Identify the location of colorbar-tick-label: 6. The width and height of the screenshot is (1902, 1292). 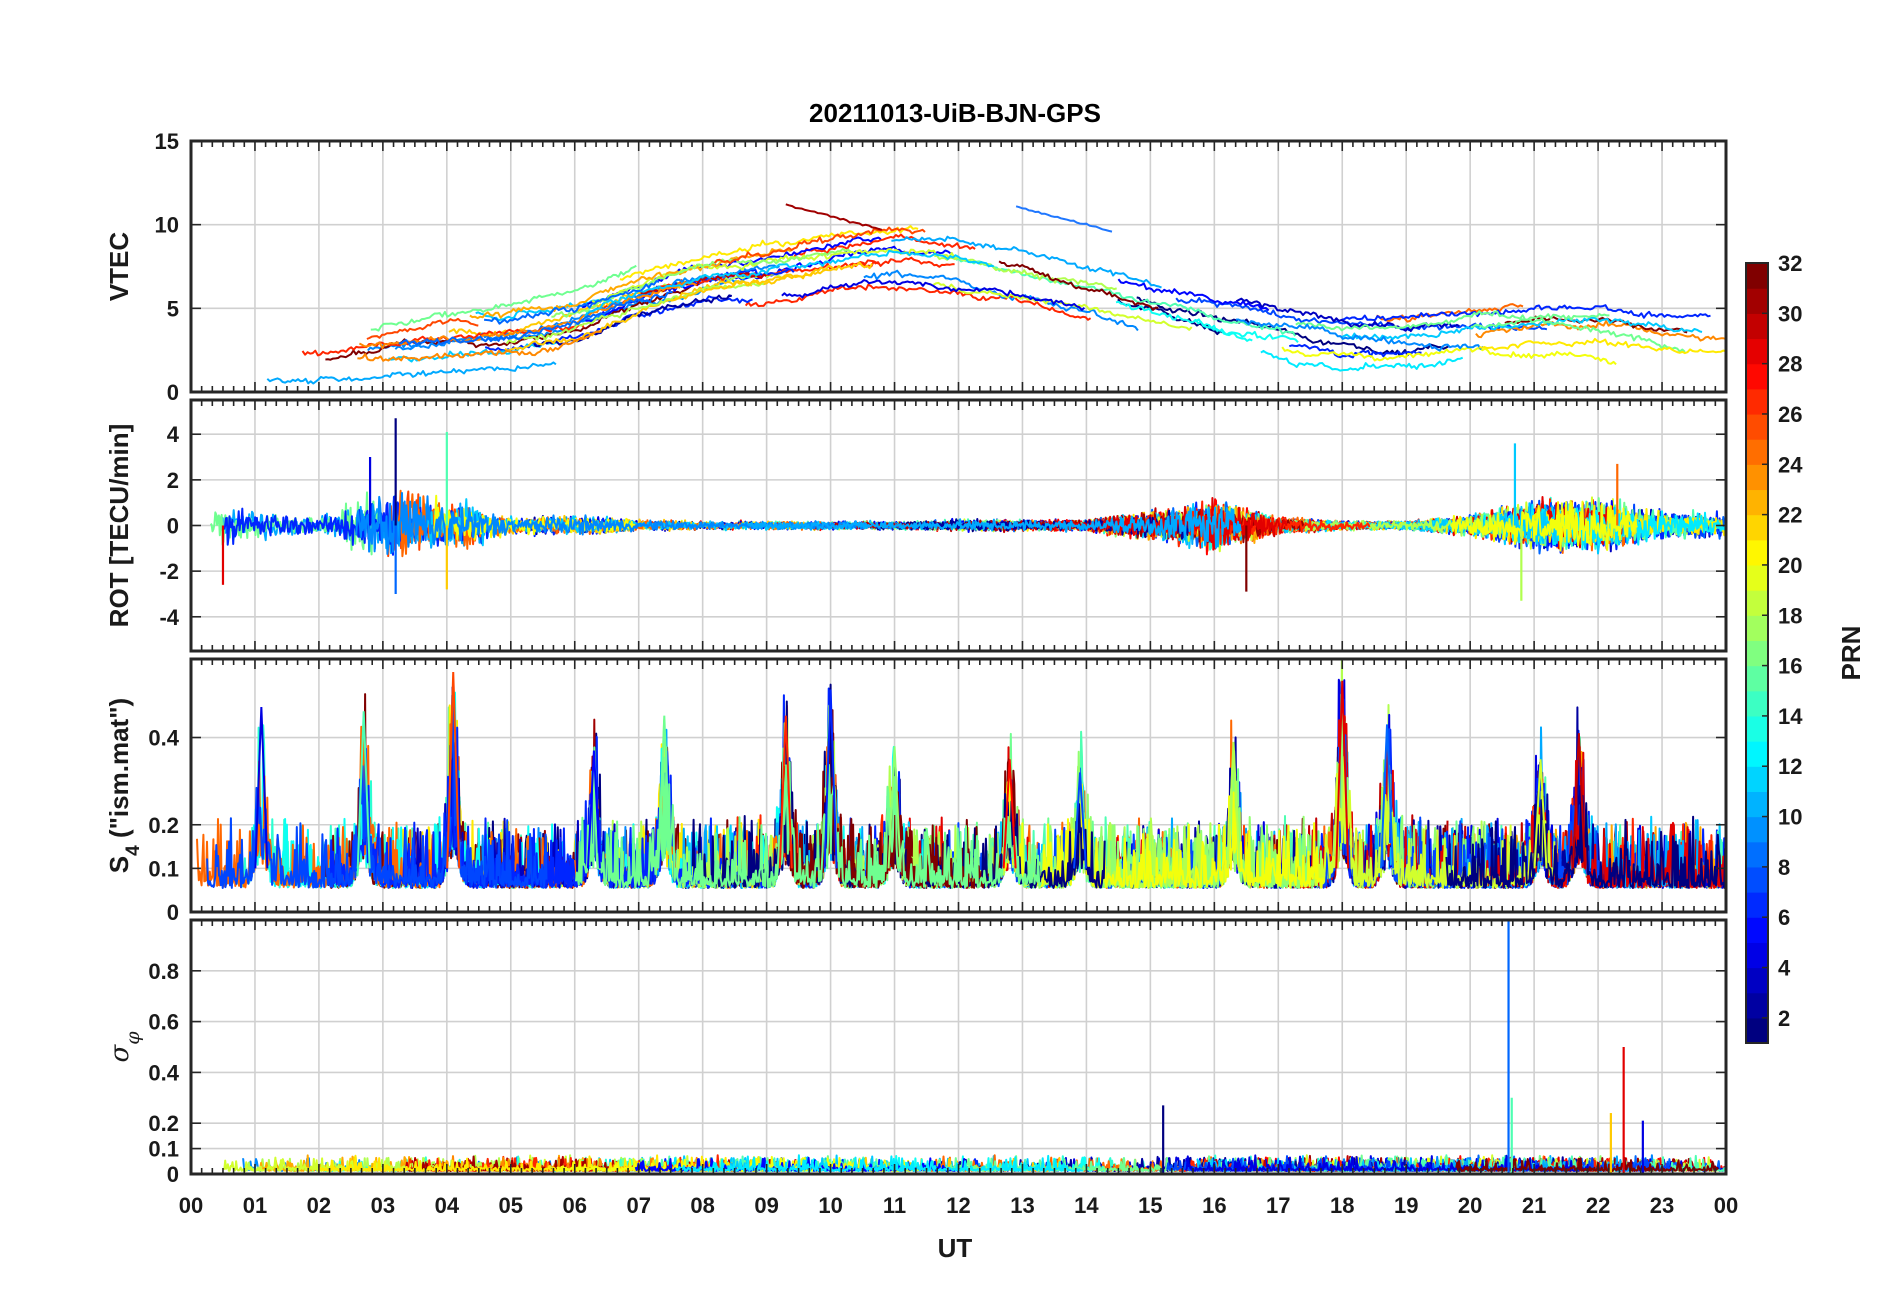
(1784, 917).